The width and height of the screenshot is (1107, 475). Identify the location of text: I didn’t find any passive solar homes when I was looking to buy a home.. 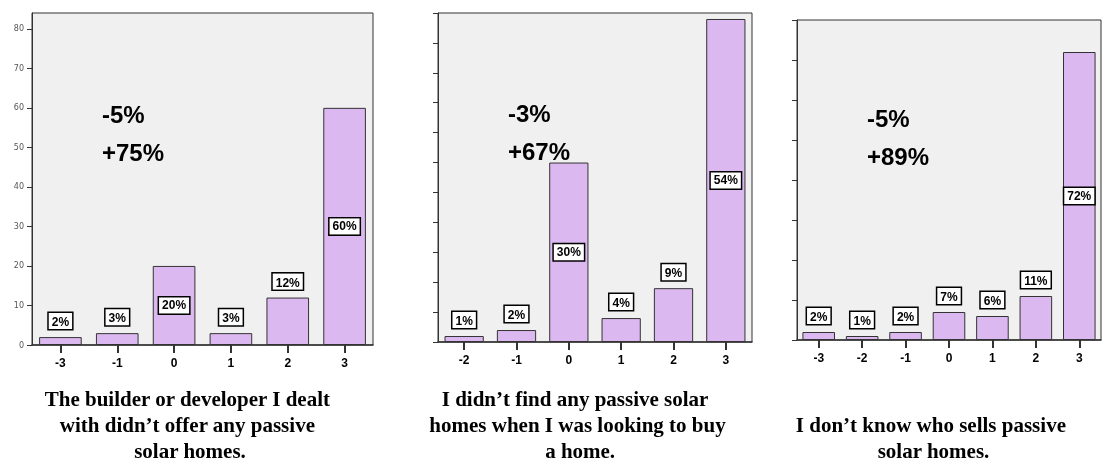
(578, 425).